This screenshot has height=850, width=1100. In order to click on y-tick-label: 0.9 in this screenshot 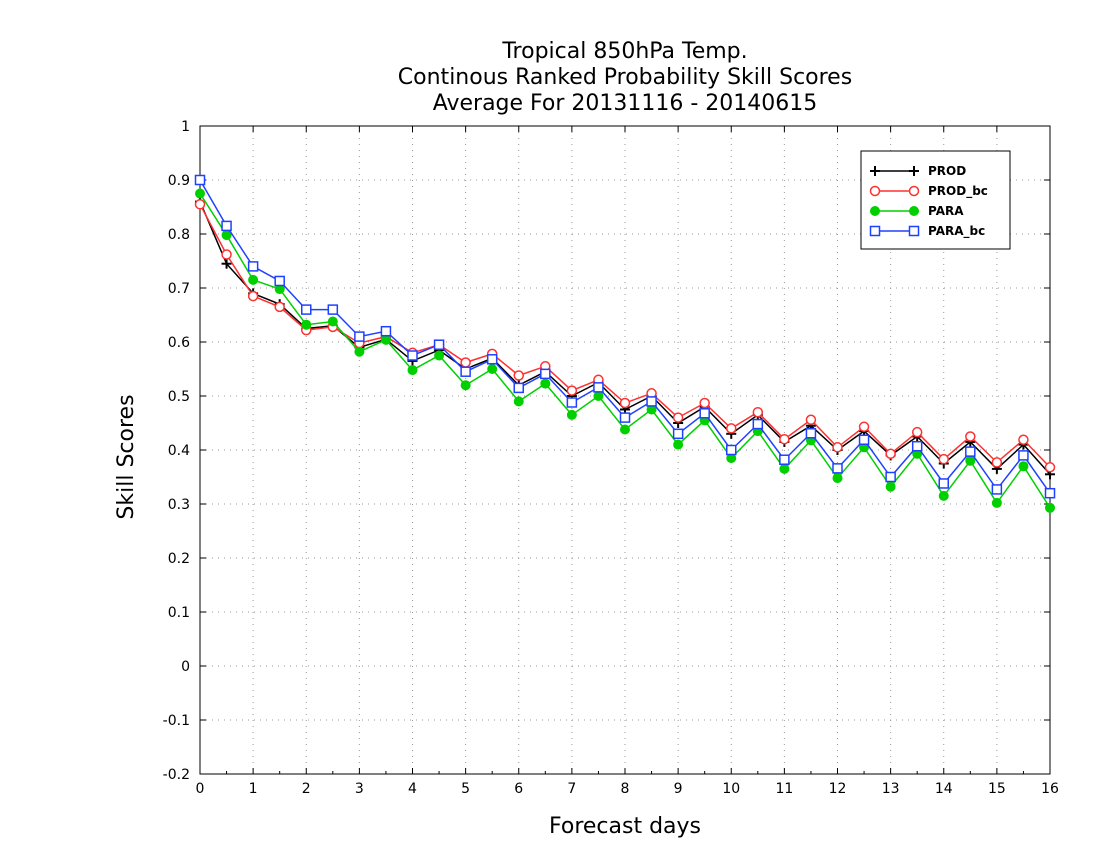, I will do `click(179, 181)`.